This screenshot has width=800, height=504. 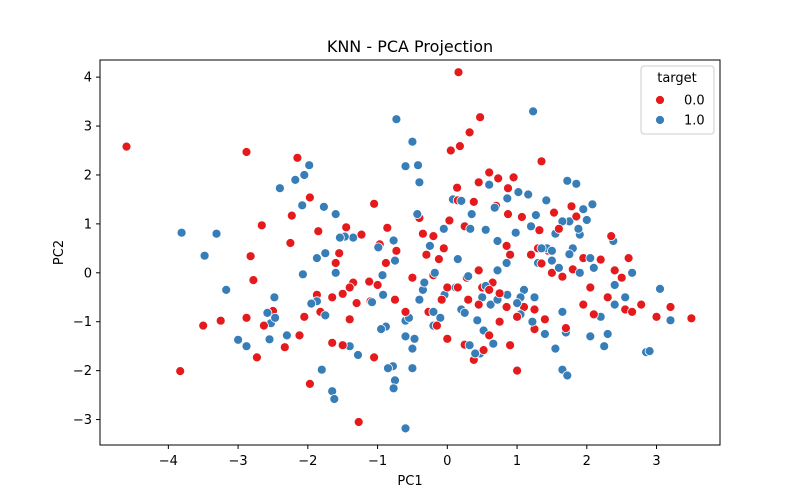 I want to click on y-tick-label: −2, so click(x=82, y=371).